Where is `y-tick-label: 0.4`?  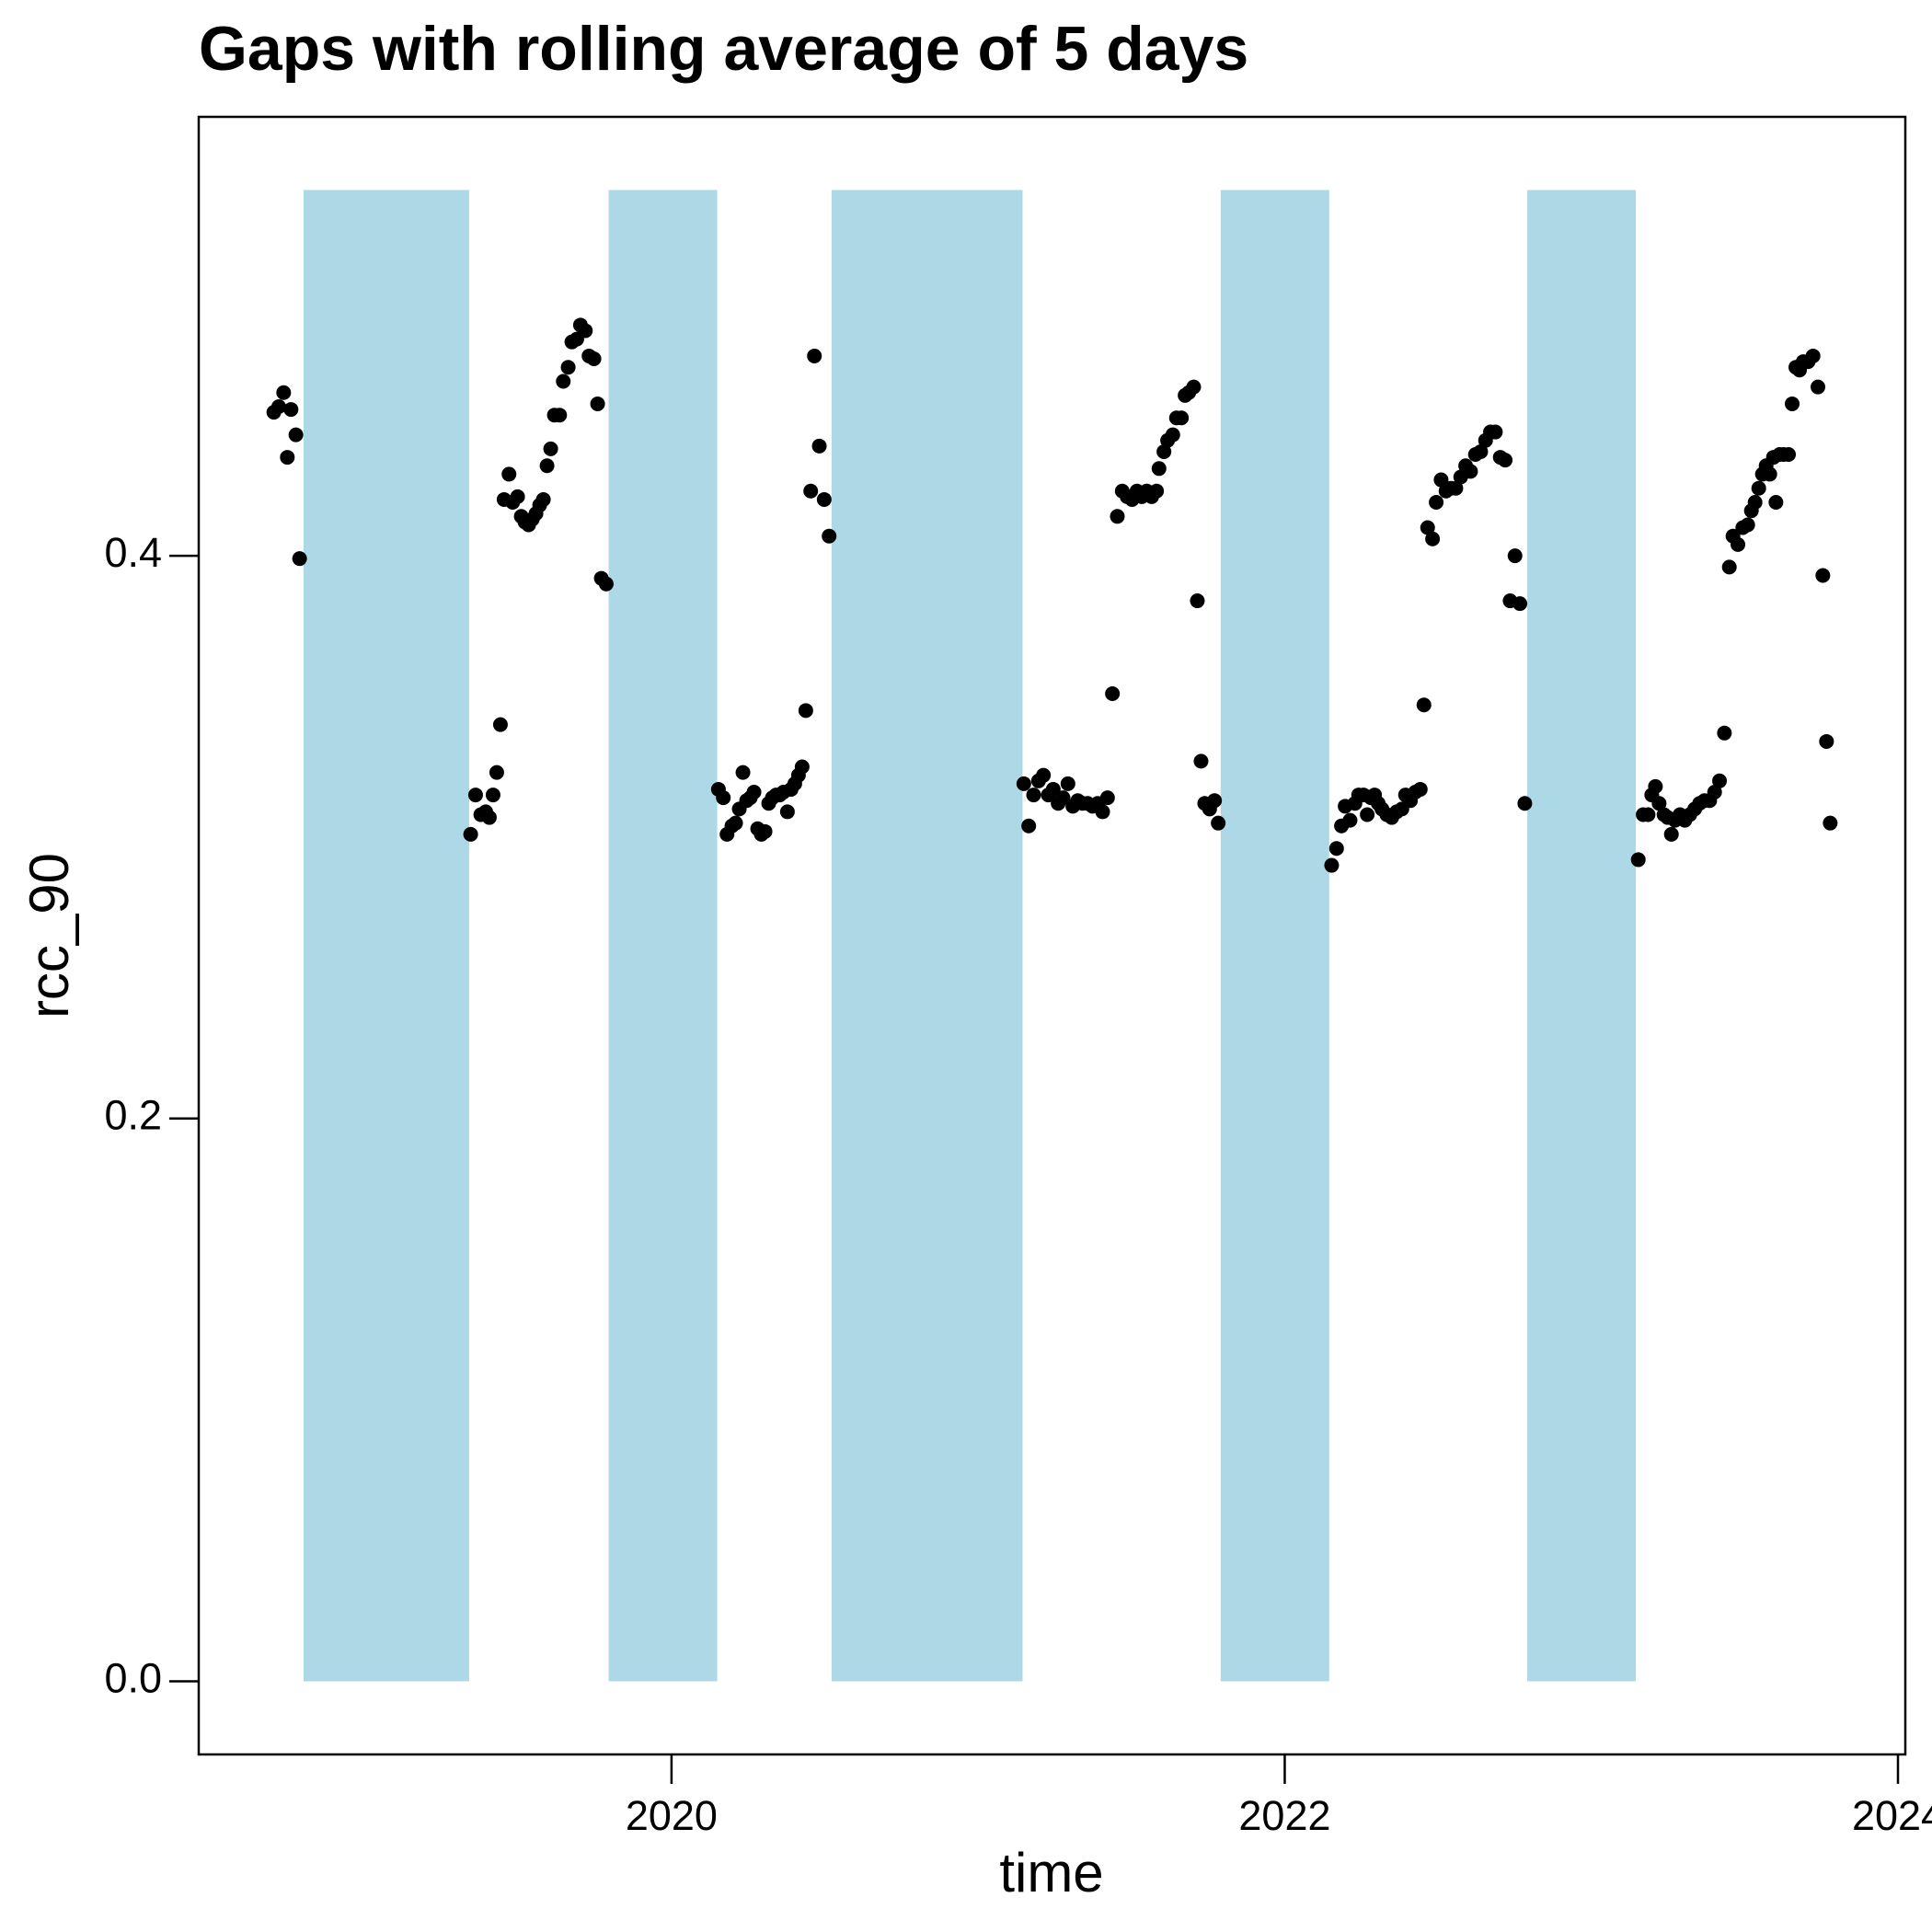 y-tick-label: 0.4 is located at coordinates (133, 552).